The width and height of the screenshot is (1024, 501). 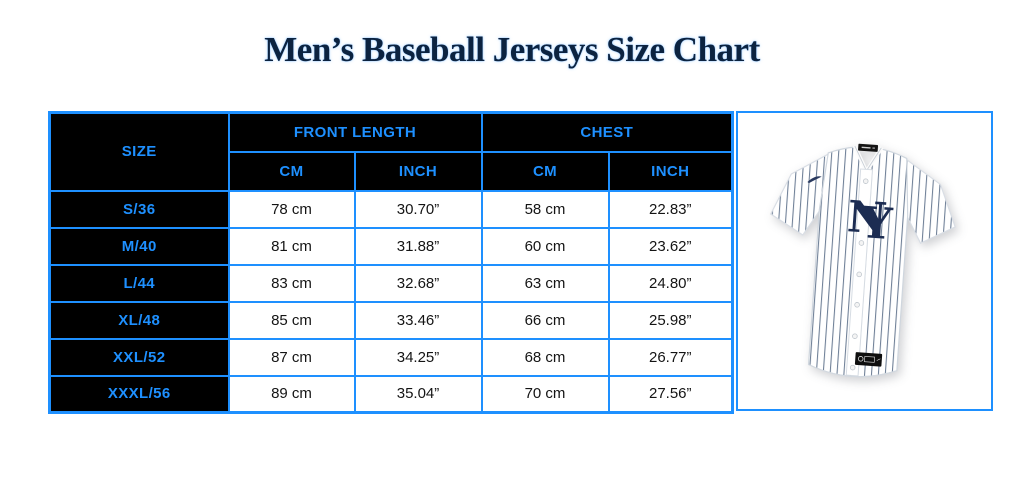 I want to click on table-row: L/44 83 cm 32.68” 63 cm 24.80”, so click(x=391, y=283).